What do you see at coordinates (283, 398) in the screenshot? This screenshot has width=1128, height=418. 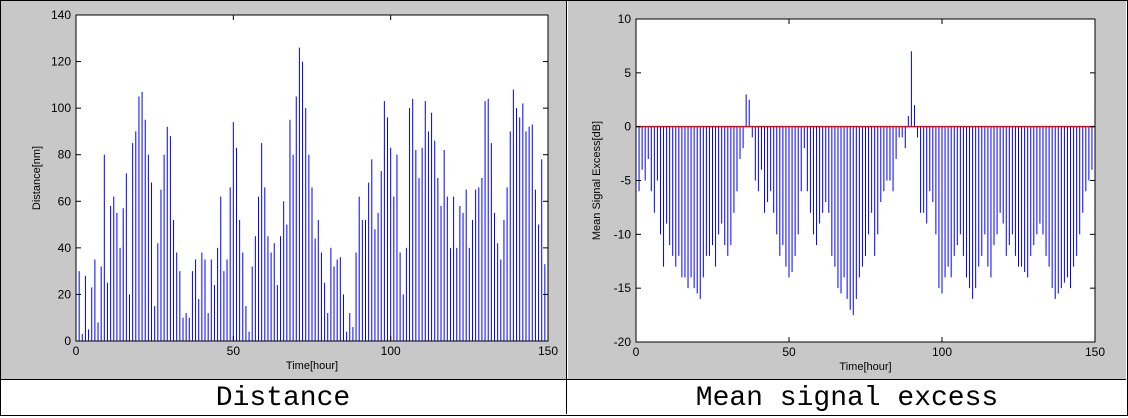 I see `caption-distance: Distance` at bounding box center [283, 398].